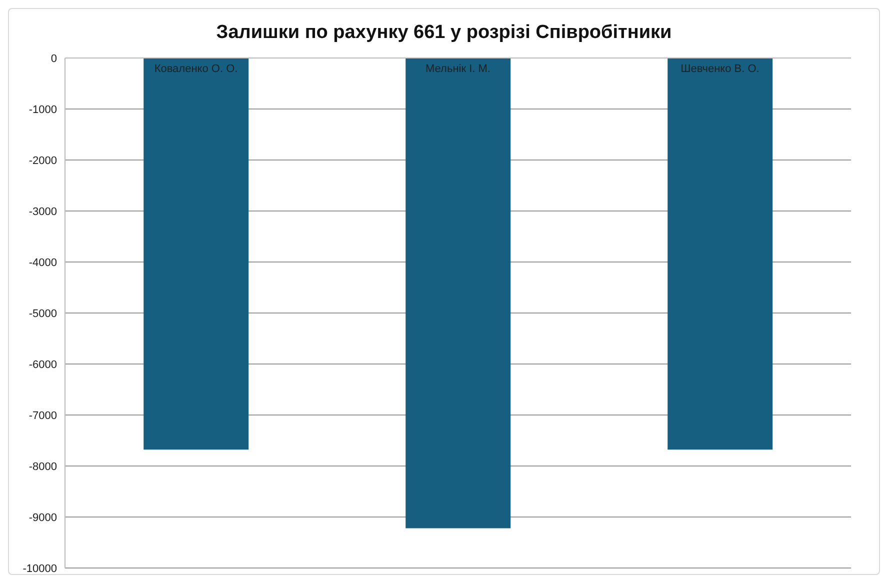  Describe the element at coordinates (42, 160) in the screenshot. I see `y-tick-label: -2000` at that location.